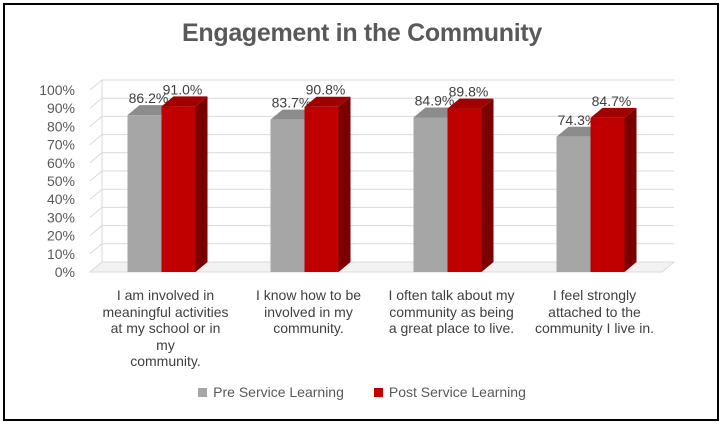 The width and height of the screenshot is (724, 429). I want to click on data-label: 74.3%, so click(578, 120).